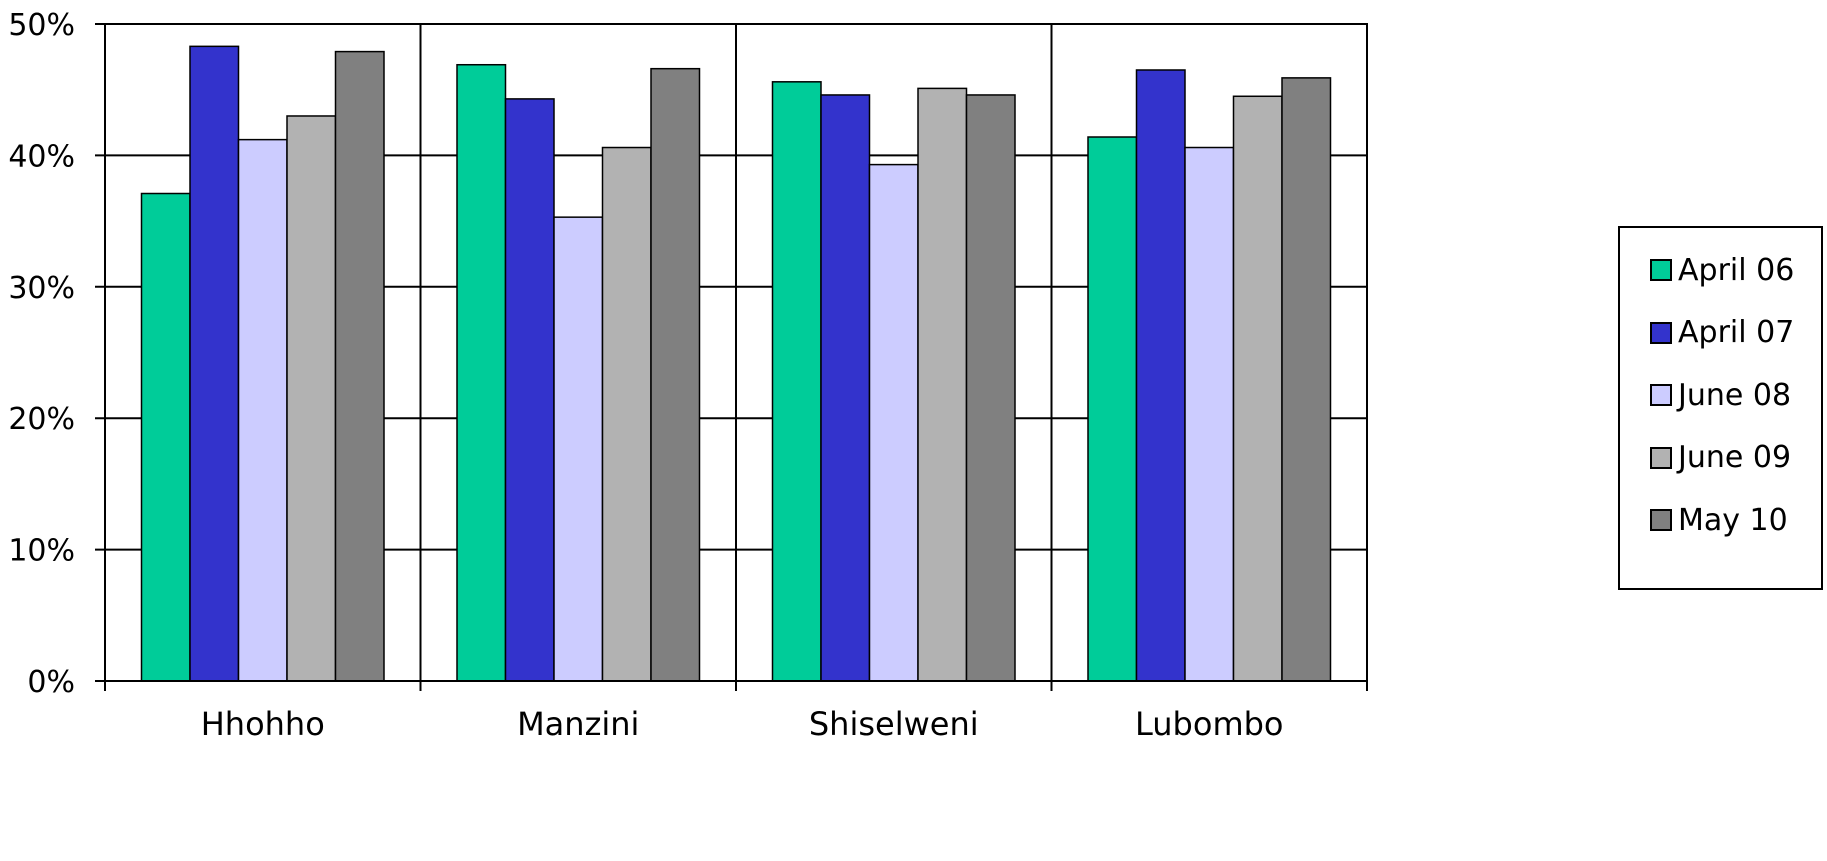 The width and height of the screenshot is (1827, 861). Describe the element at coordinates (1735, 395) in the screenshot. I see `legend-label: June 08` at that location.